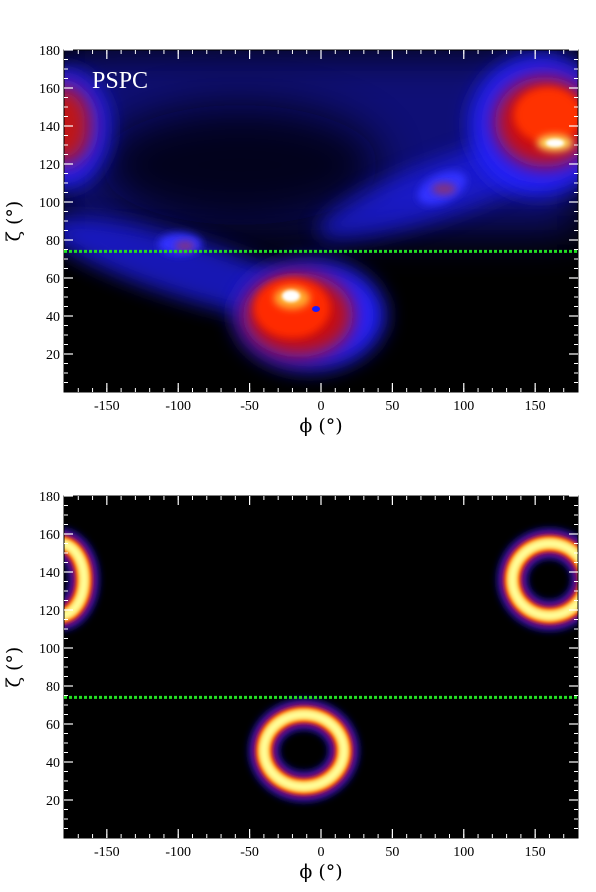  What do you see at coordinates (14, 667) in the screenshot?
I see `y-axis-label-bottom: ζ (°)` at bounding box center [14, 667].